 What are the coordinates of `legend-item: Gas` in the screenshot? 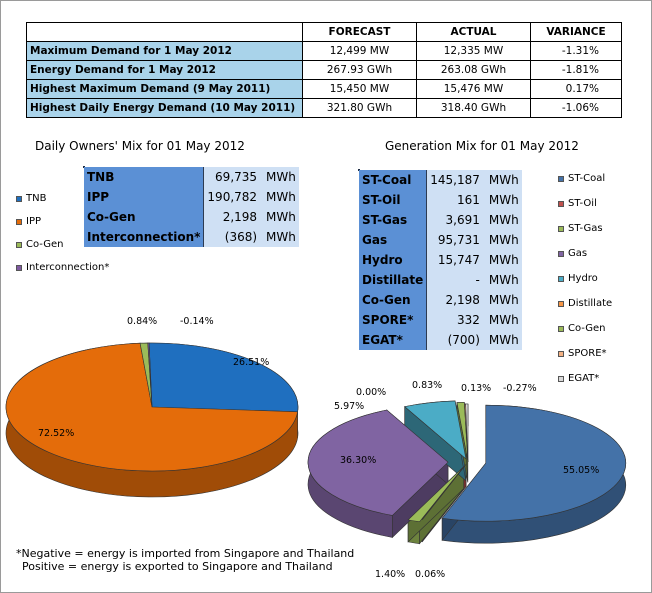 It's located at (572, 253).